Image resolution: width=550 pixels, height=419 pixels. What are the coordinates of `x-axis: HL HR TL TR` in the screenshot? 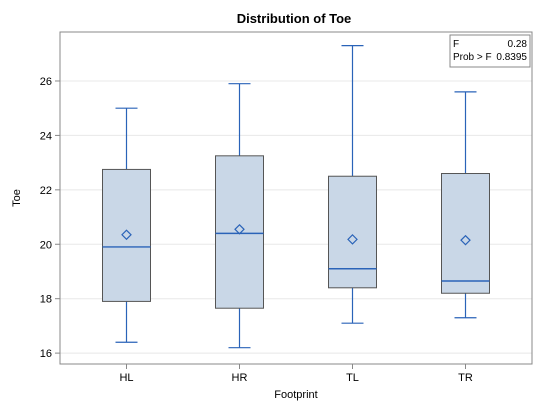 It's located at (296, 374).